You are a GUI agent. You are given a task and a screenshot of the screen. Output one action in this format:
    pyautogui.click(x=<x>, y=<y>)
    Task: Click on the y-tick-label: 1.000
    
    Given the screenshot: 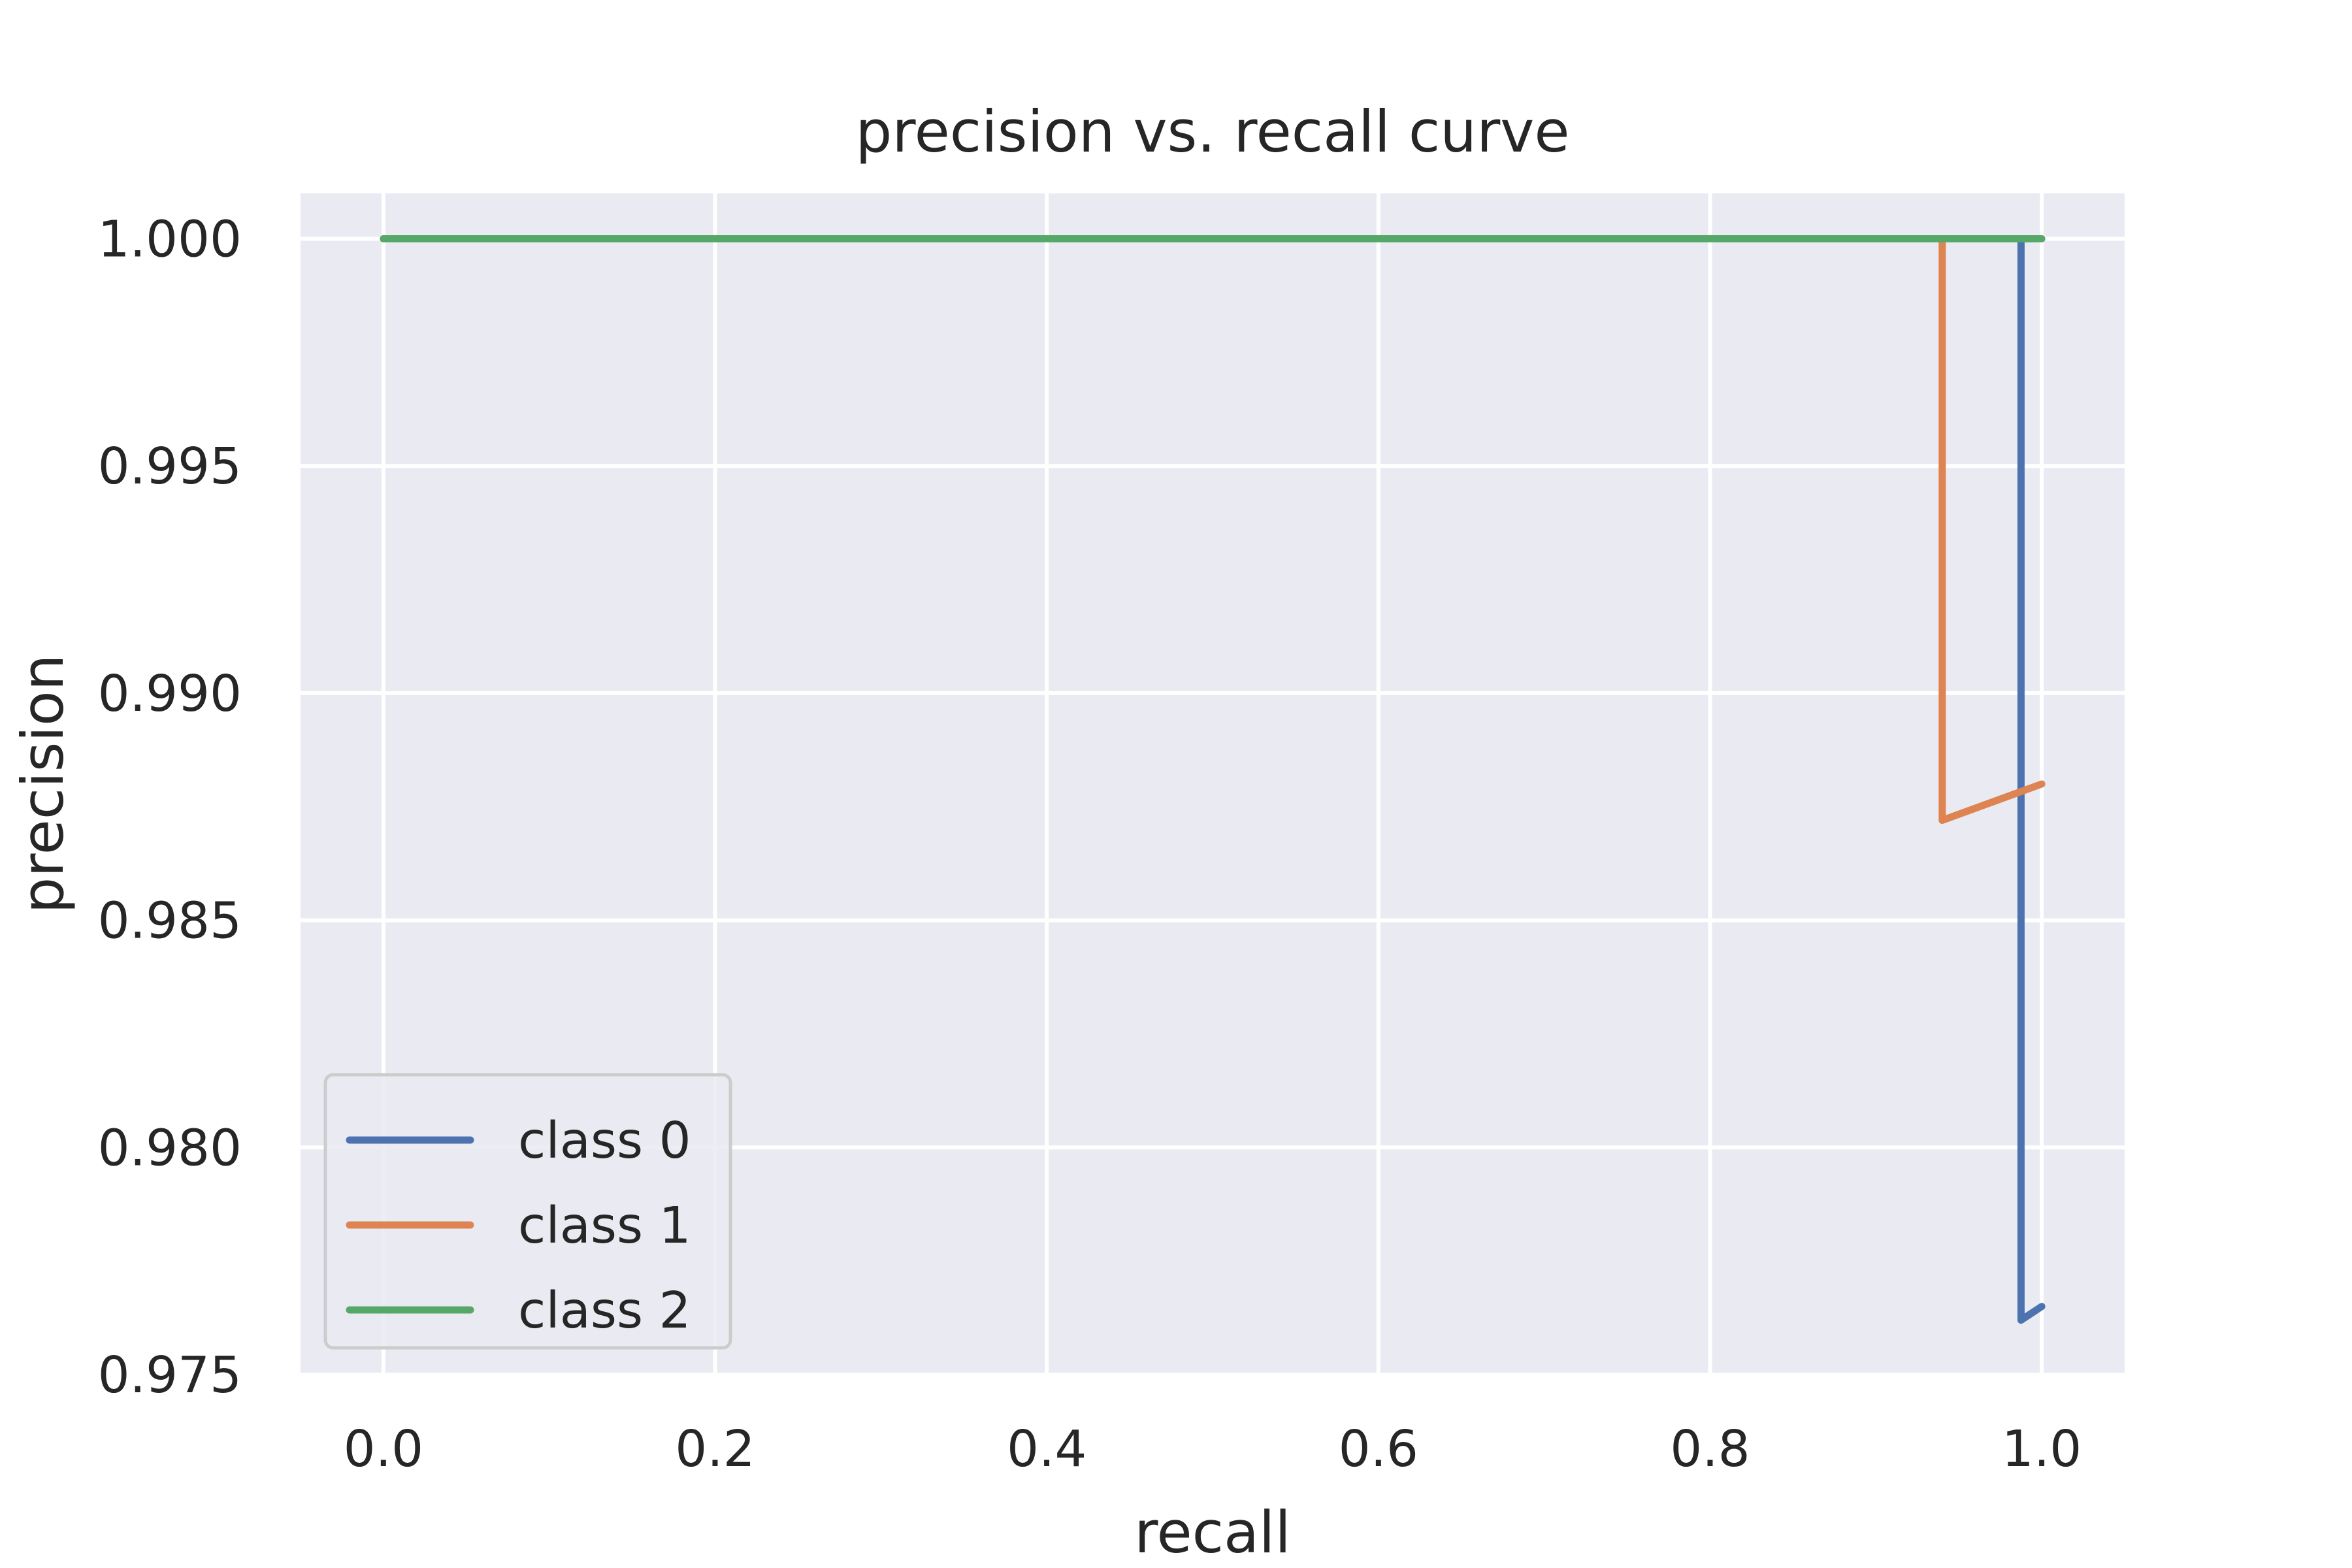 What is the action you would take?
    pyautogui.click(x=170, y=240)
    